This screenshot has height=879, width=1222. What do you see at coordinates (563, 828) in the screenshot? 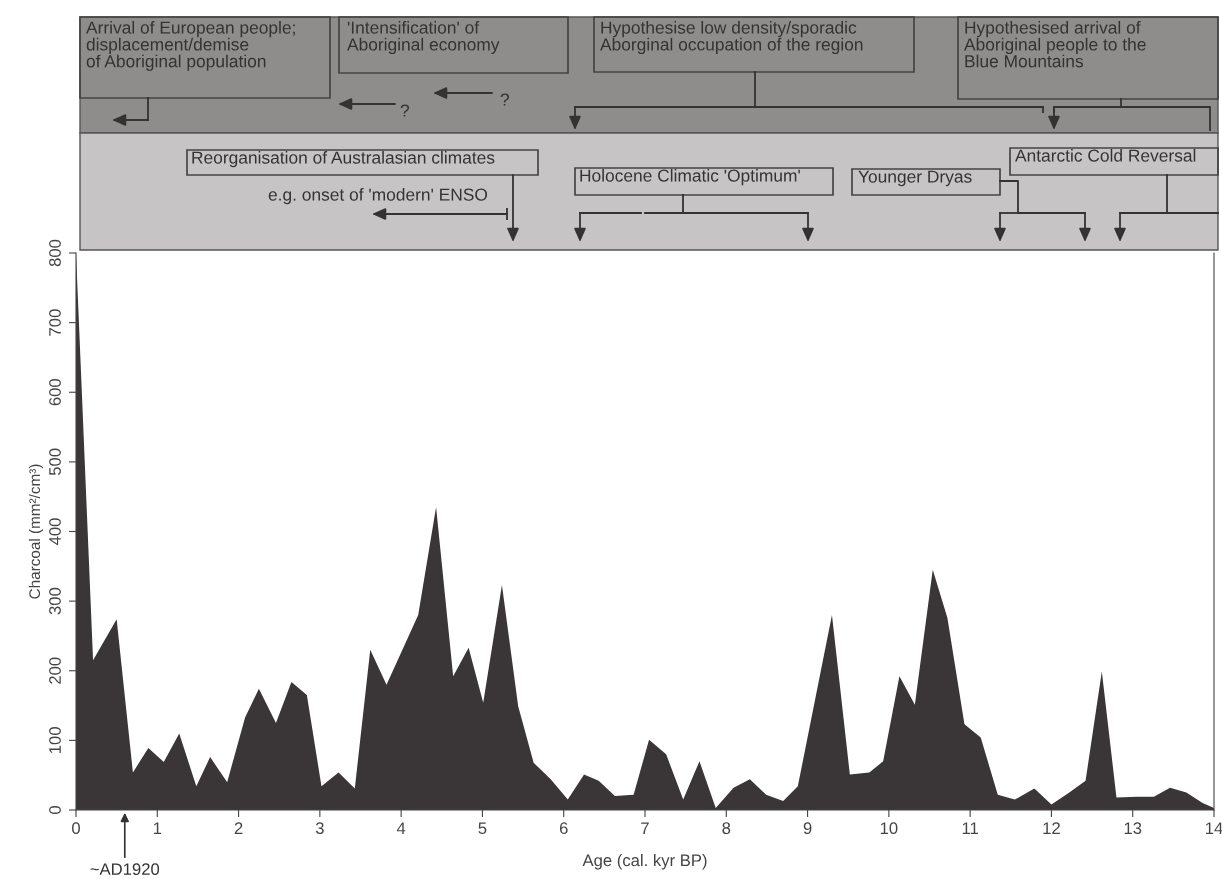
I see `x-tick-label: 6` at bounding box center [563, 828].